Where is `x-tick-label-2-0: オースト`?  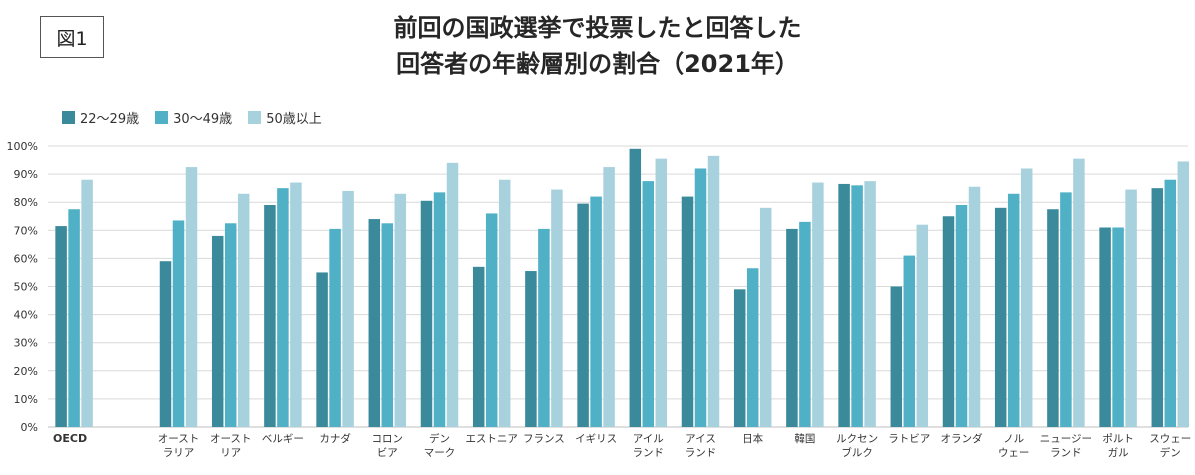
x-tick-label-2-0: オースト is located at coordinates (178, 439).